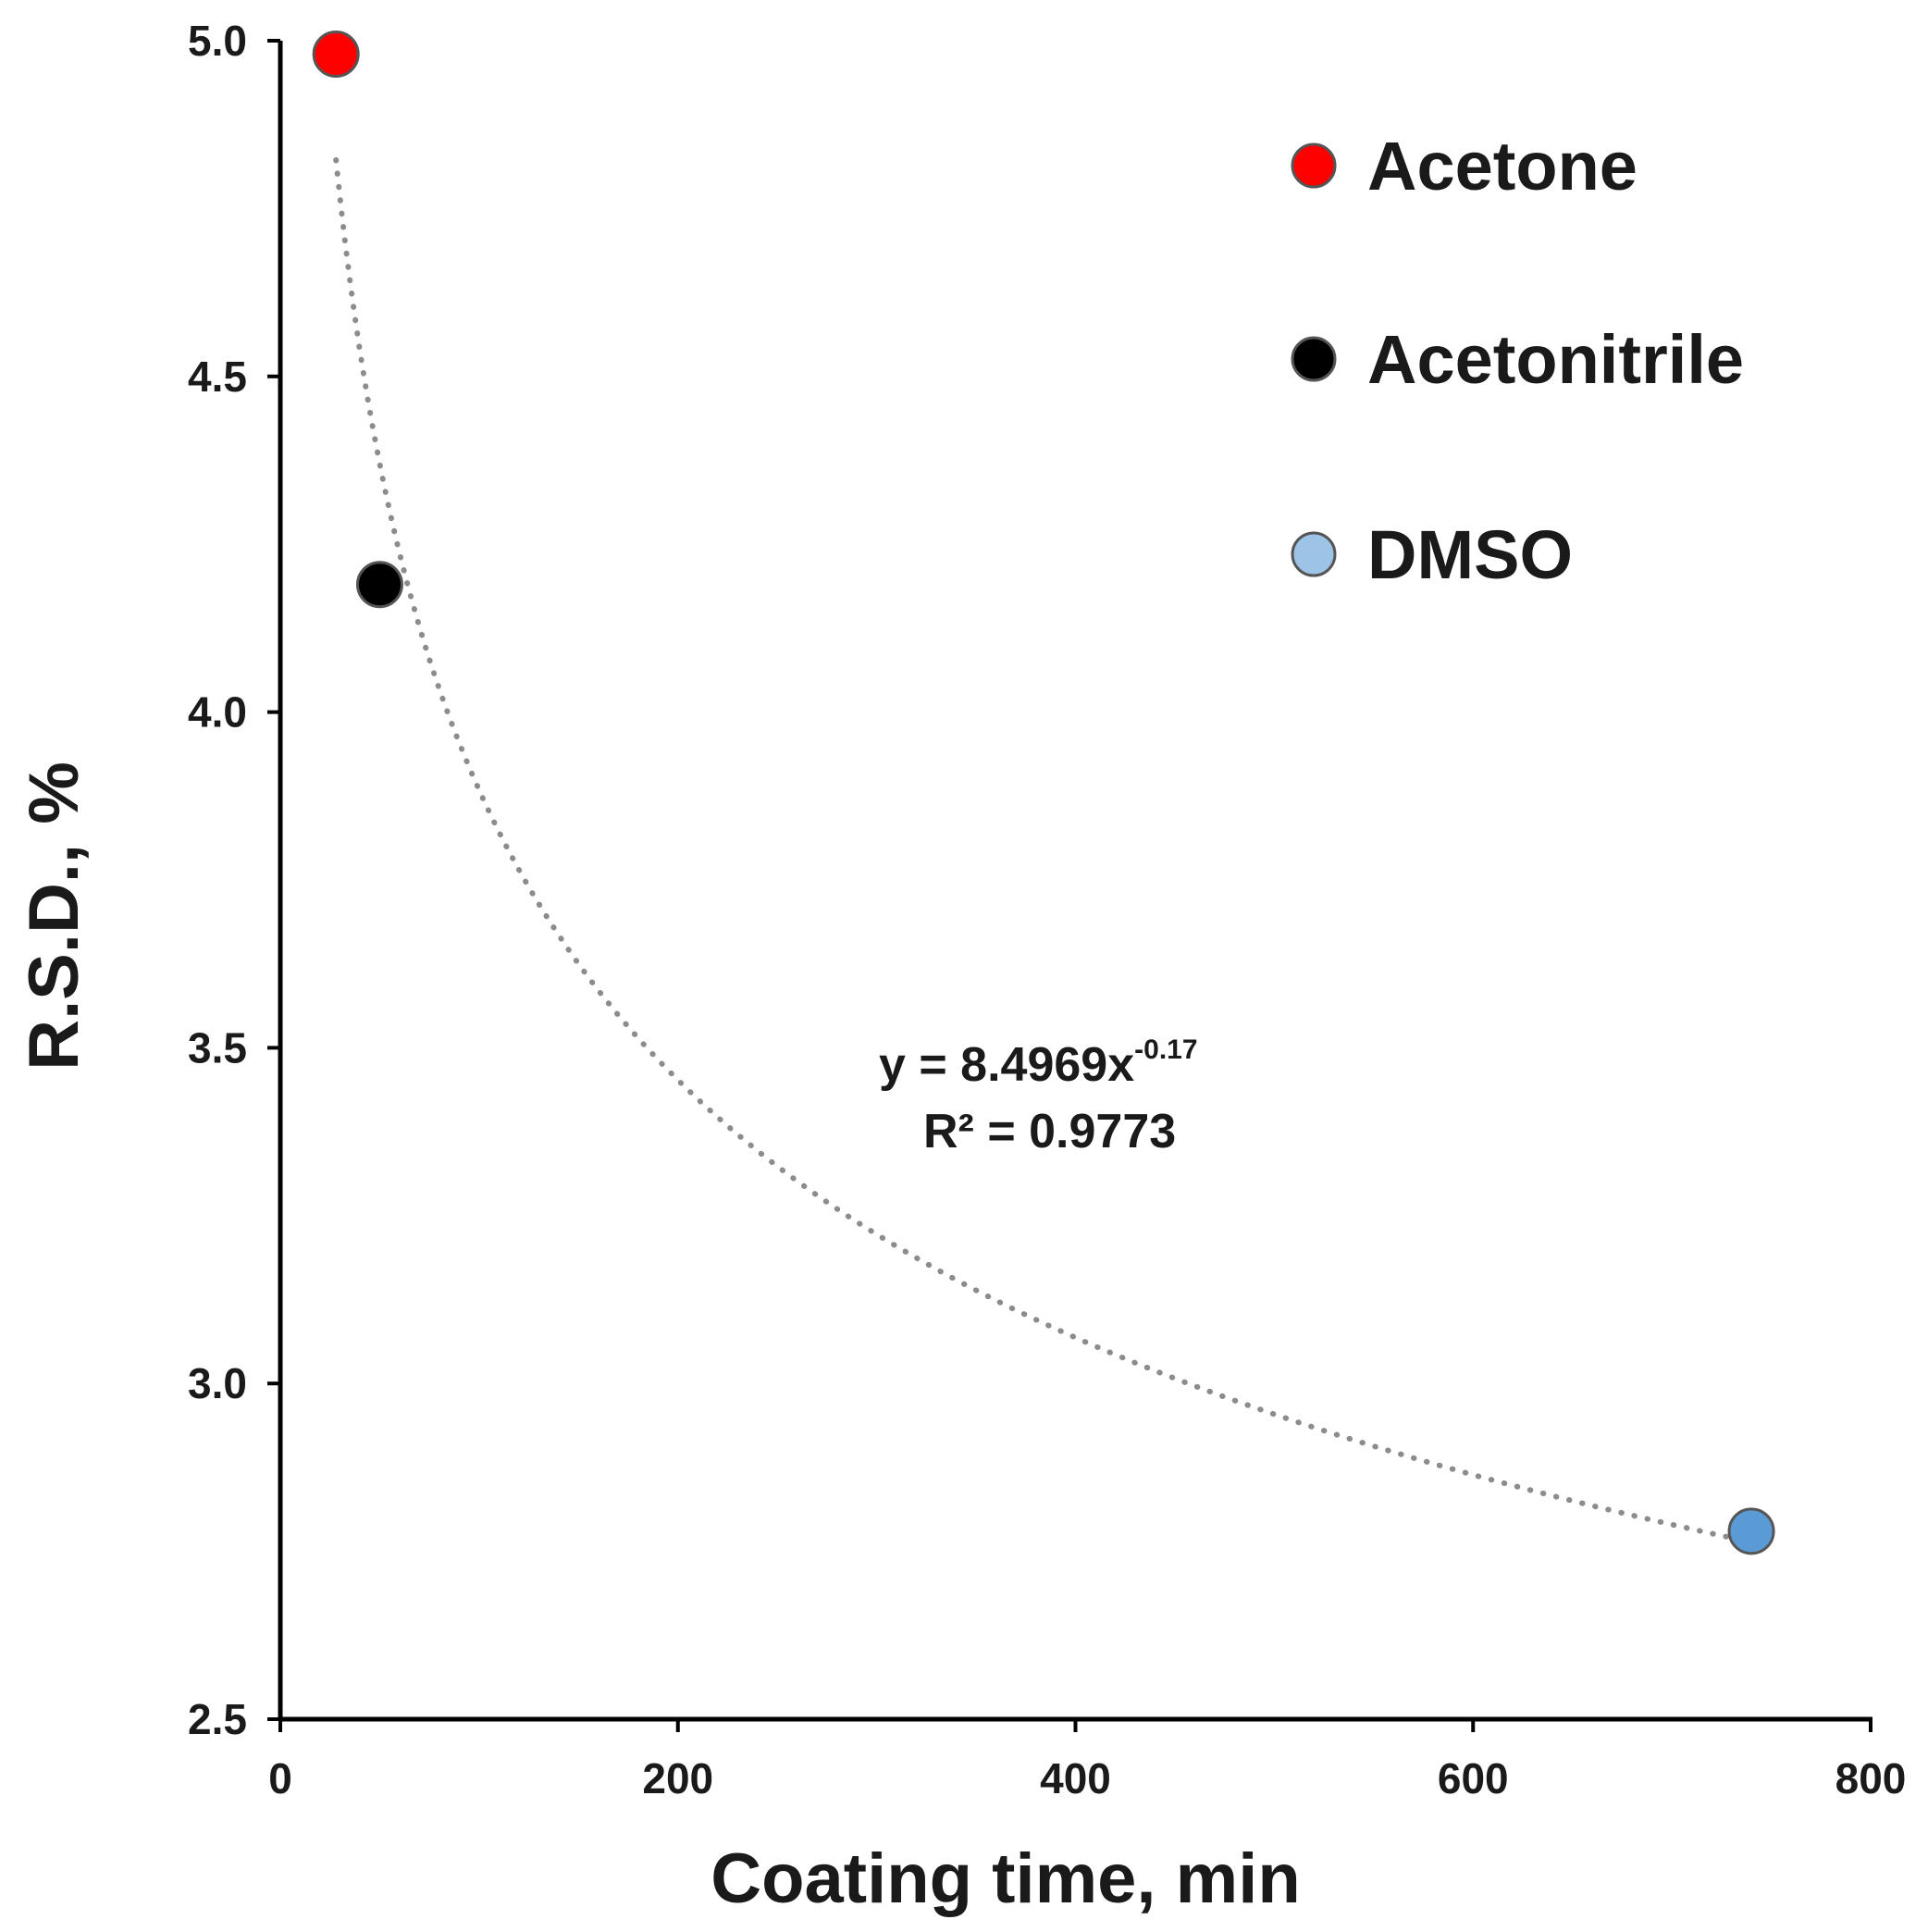 The width and height of the screenshot is (1928, 1932). Describe the element at coordinates (1470, 554) in the screenshot. I see `legend-label-dmso: DMSO` at that location.